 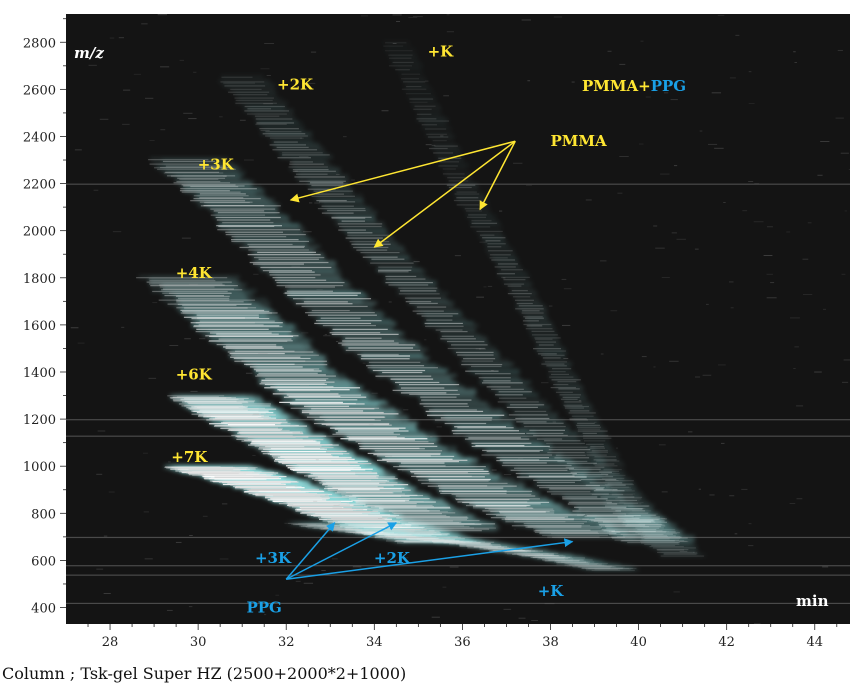 I want to click on legend-entry-ppg: PPG, so click(x=668, y=86).